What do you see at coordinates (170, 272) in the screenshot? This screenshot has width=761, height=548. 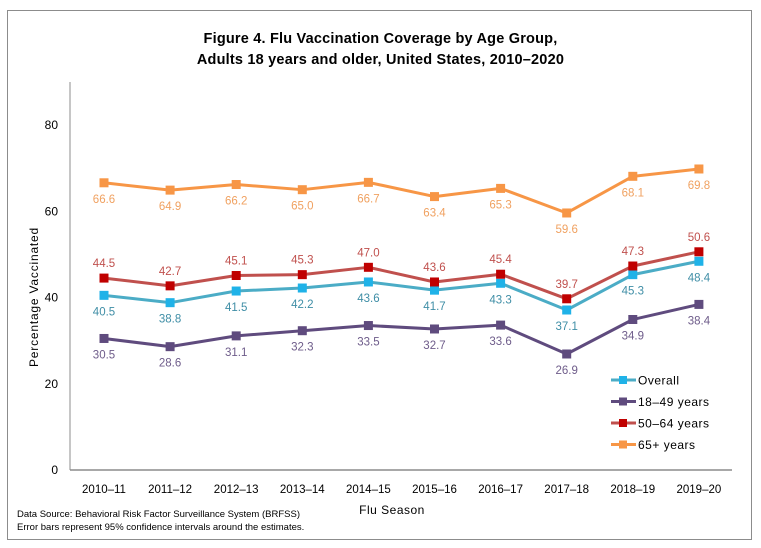 I see `data-label: 42.7` at bounding box center [170, 272].